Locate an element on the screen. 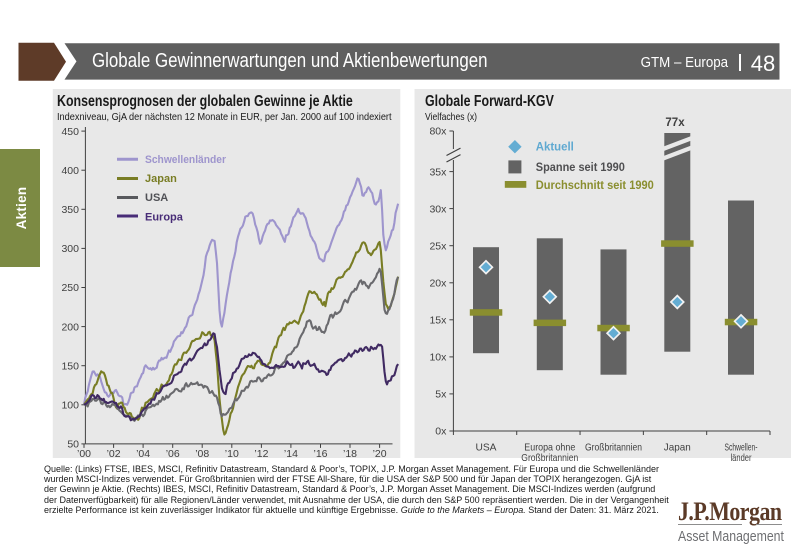 The image size is (800, 554). svg-text: 0x is located at coordinates (441, 432).